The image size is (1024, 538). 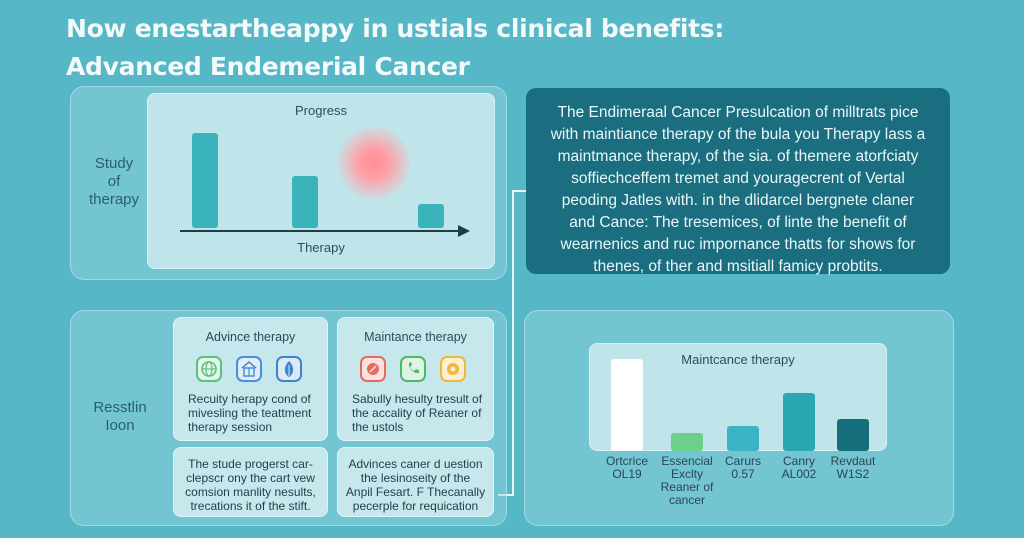 I want to click on maintenance-label-2: Essencial Exclty Reaner of cancer, so click(x=687, y=480).